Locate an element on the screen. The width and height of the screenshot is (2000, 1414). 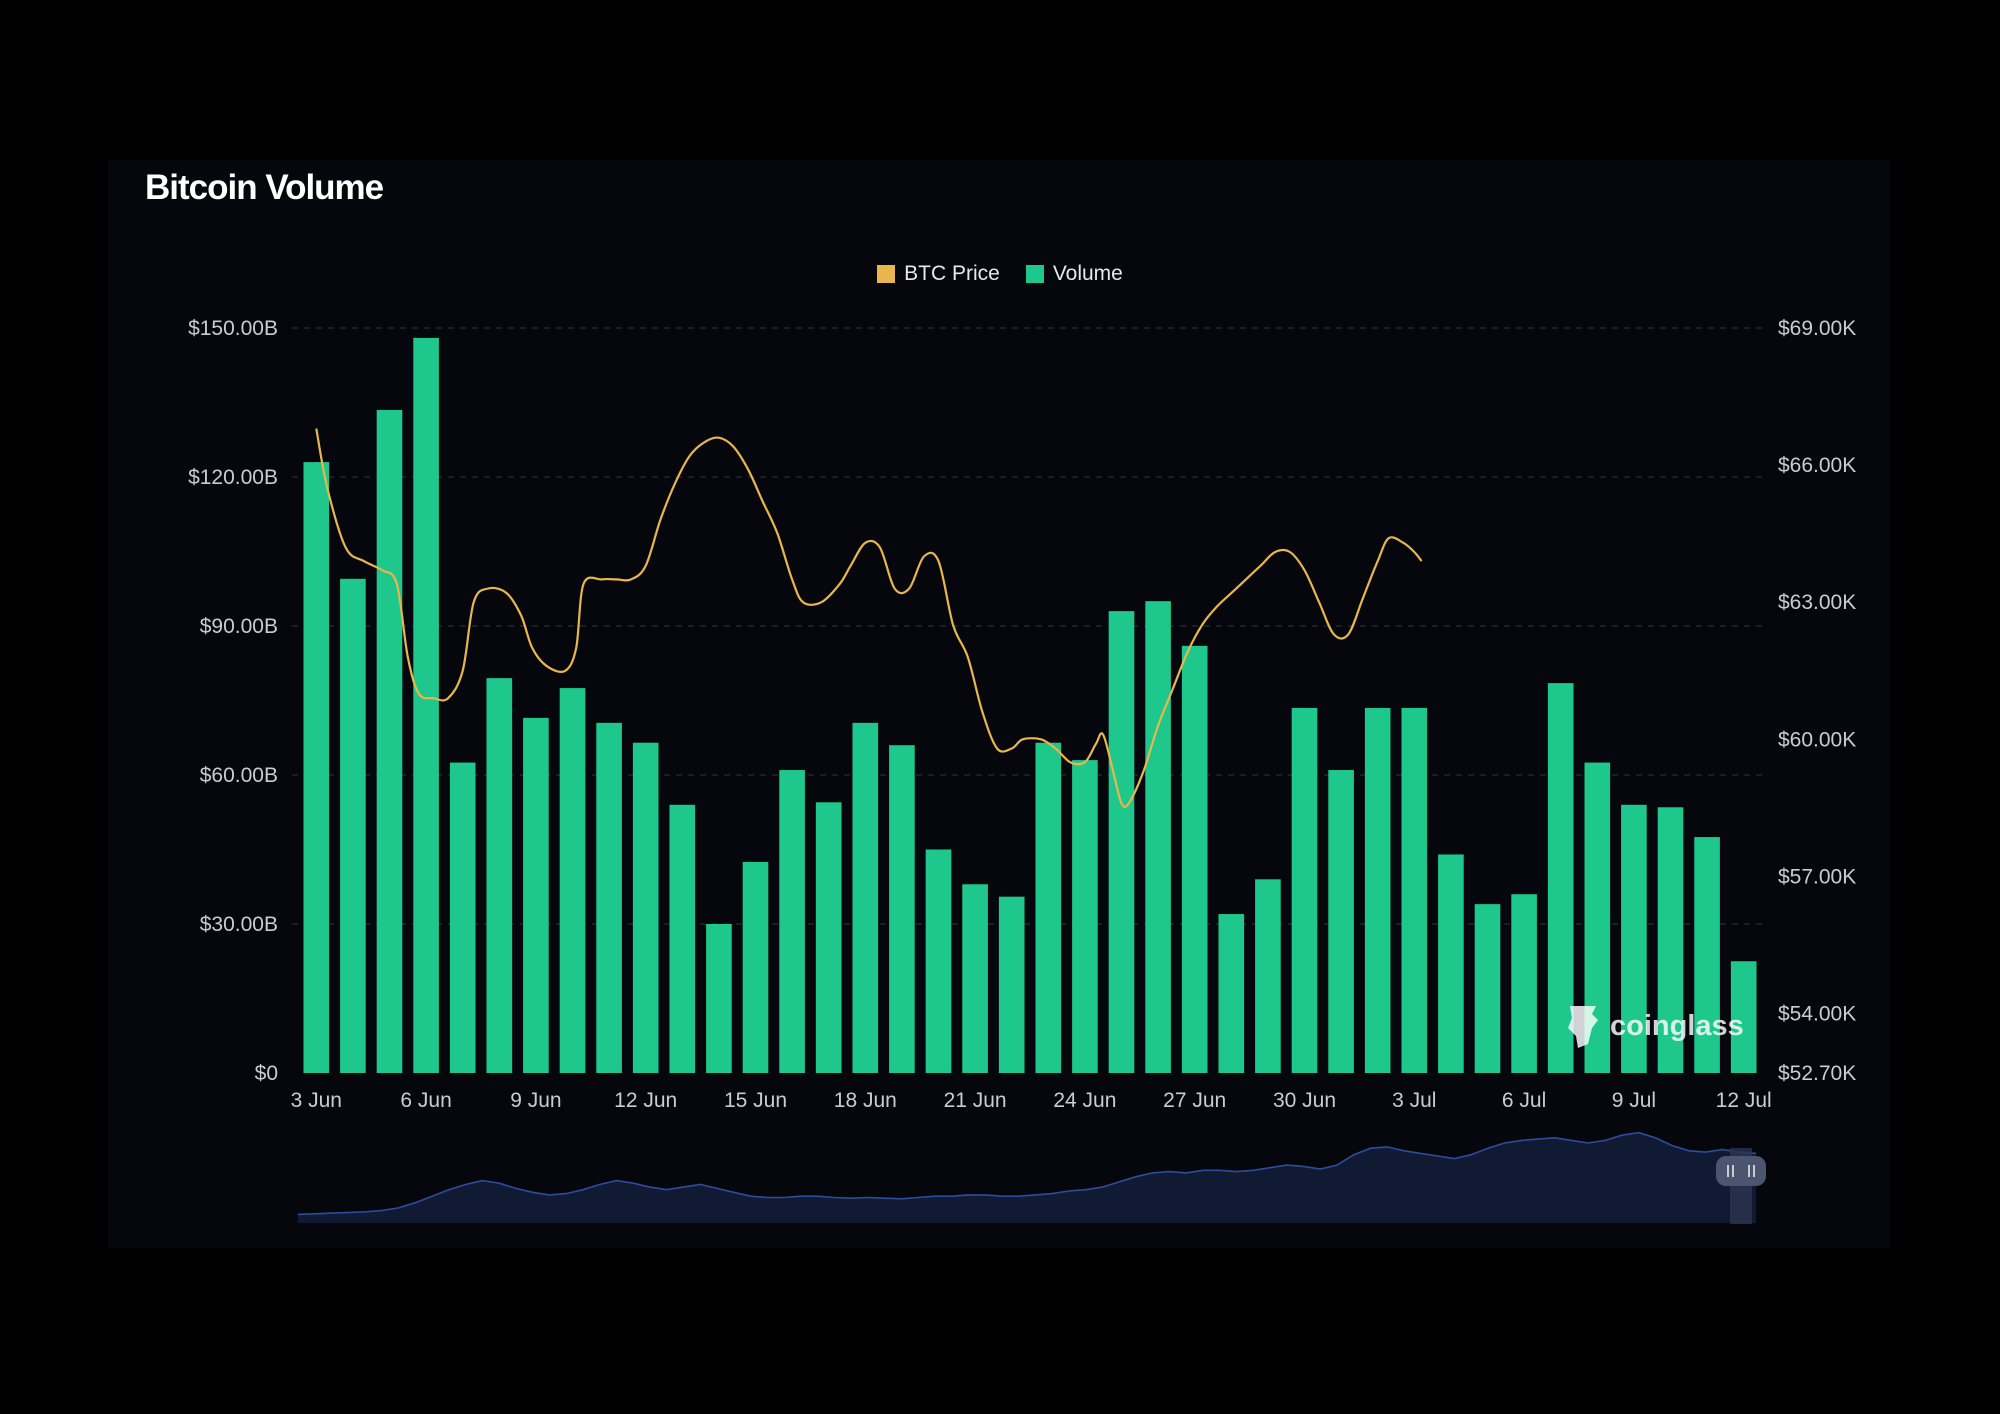
x-tick-label: 12 Jun is located at coordinates (645, 1100).